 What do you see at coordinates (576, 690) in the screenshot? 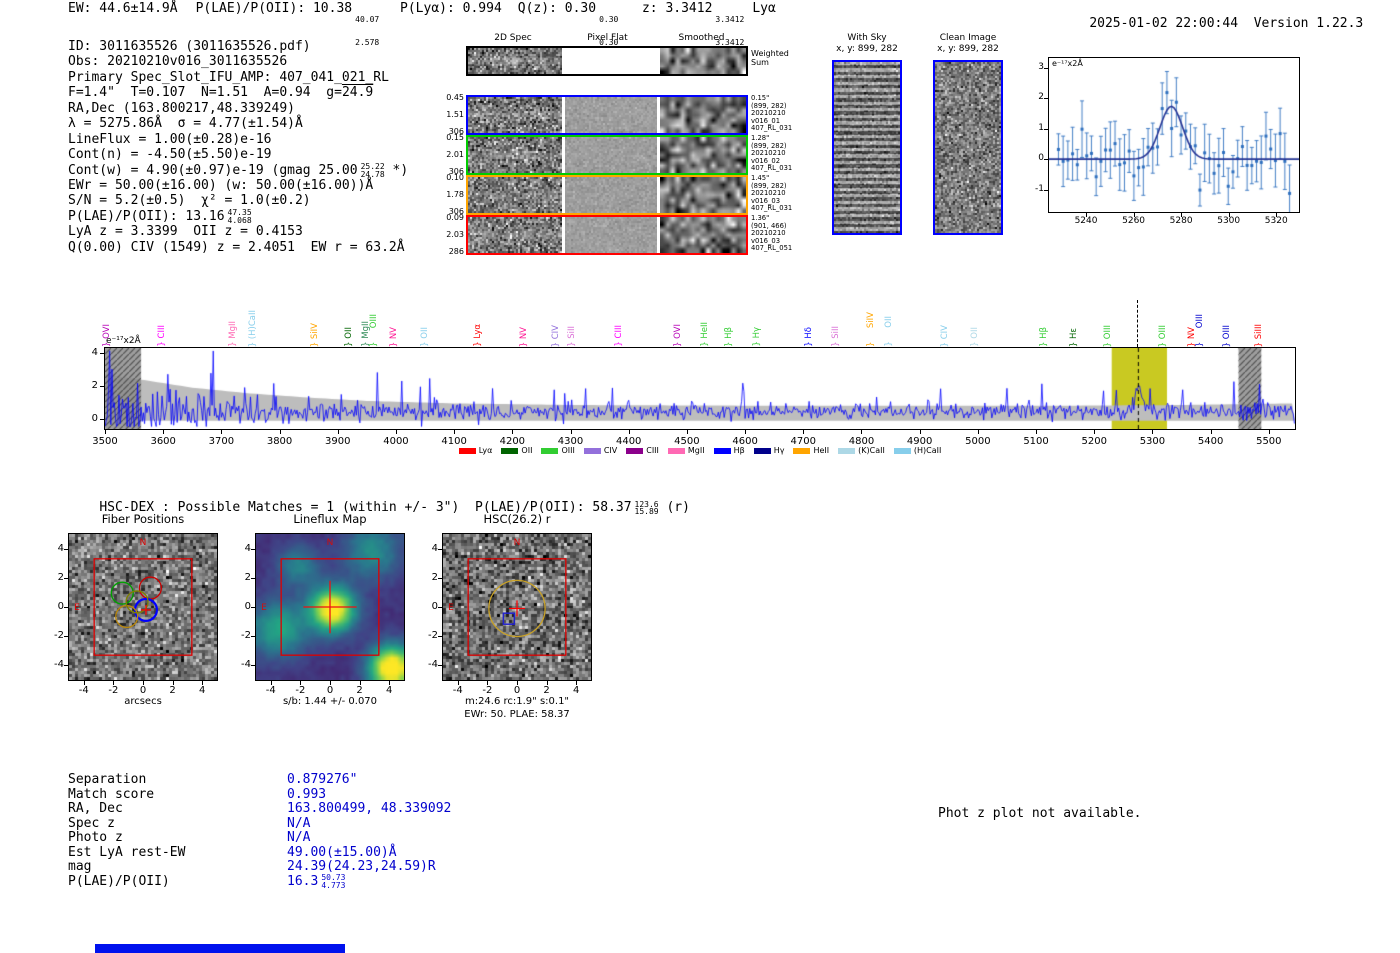
I see `hsc-xtick-label: 4` at bounding box center [576, 690].